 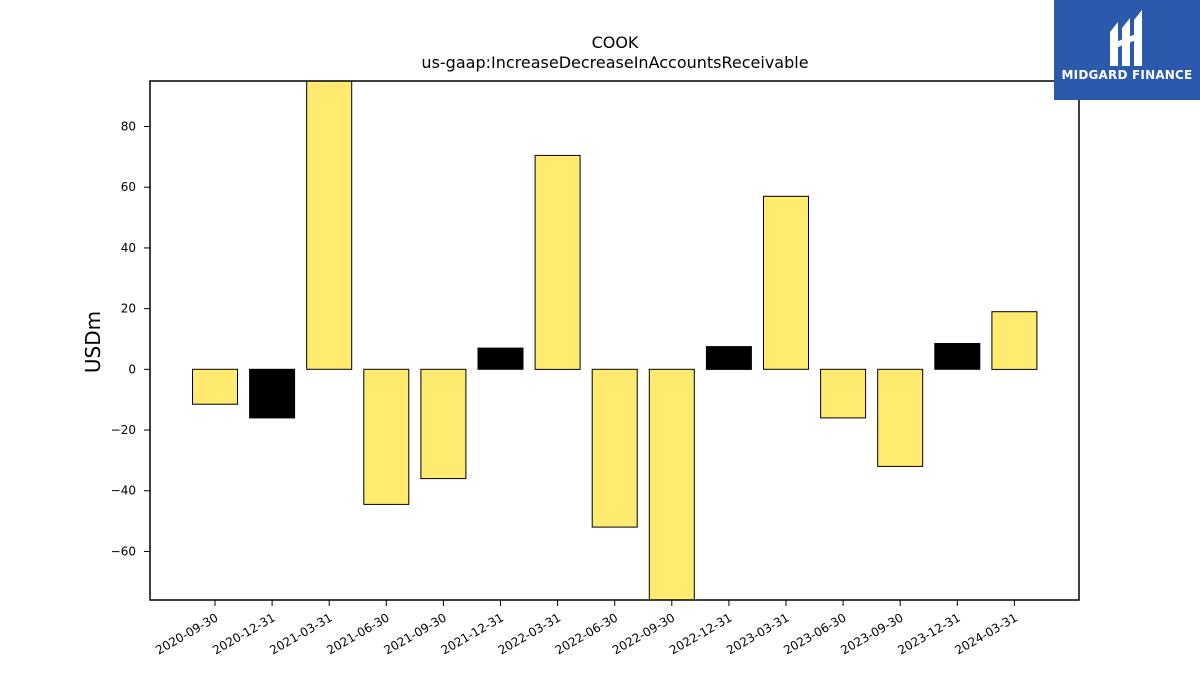 What do you see at coordinates (529, 633) in the screenshot?
I see `x-tick-label: 2022-03-31` at bounding box center [529, 633].